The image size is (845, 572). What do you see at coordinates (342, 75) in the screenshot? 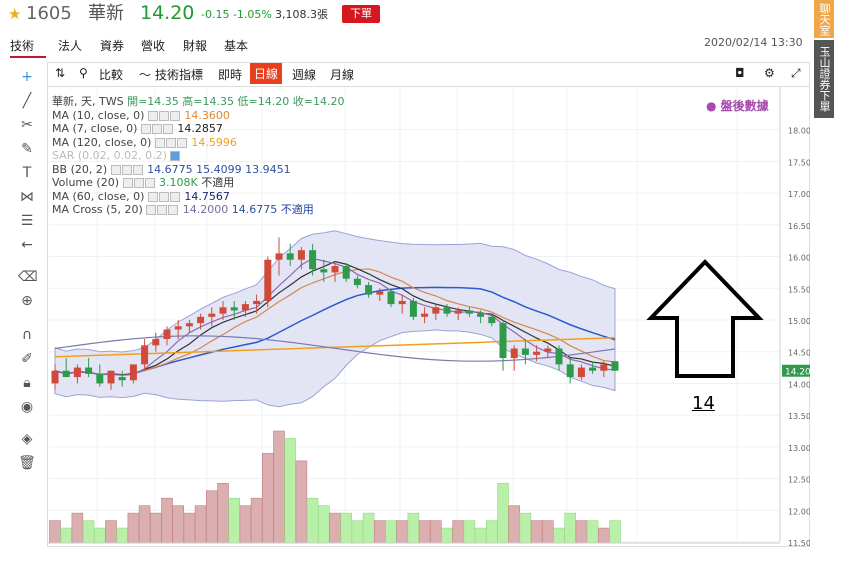
I see `monthly-button: 月線` at bounding box center [342, 75].